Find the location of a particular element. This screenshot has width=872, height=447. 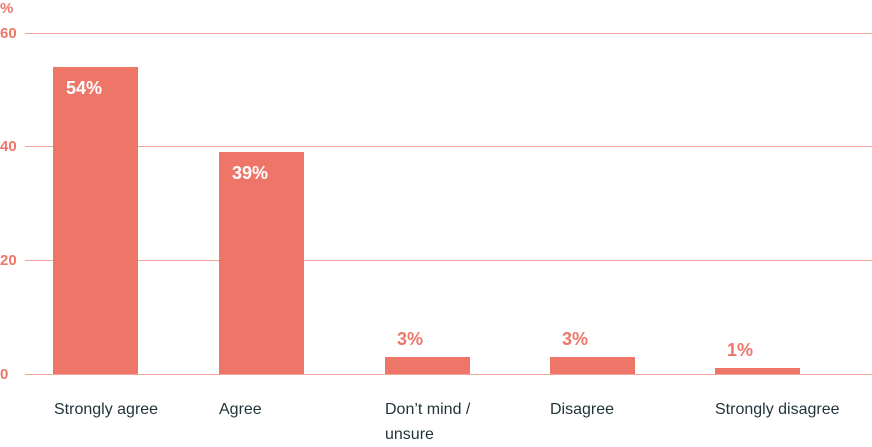

x-label-strongly-agree: Strongly agree is located at coordinates (106, 409).